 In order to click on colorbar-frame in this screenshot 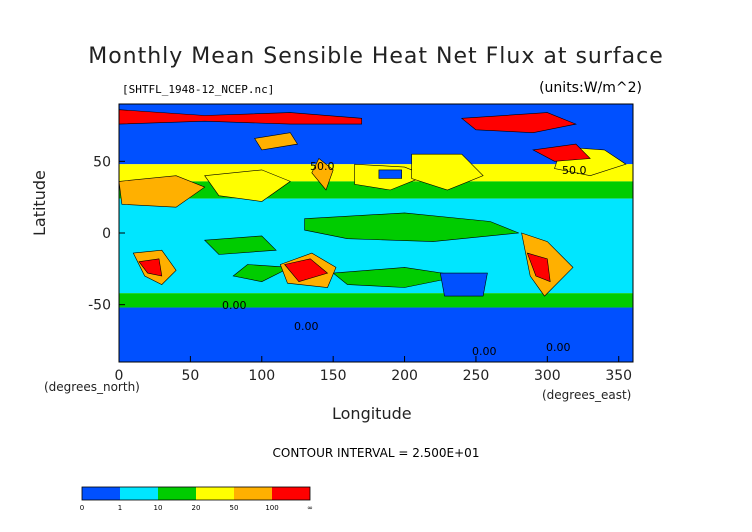, I will do `click(196, 493)`.